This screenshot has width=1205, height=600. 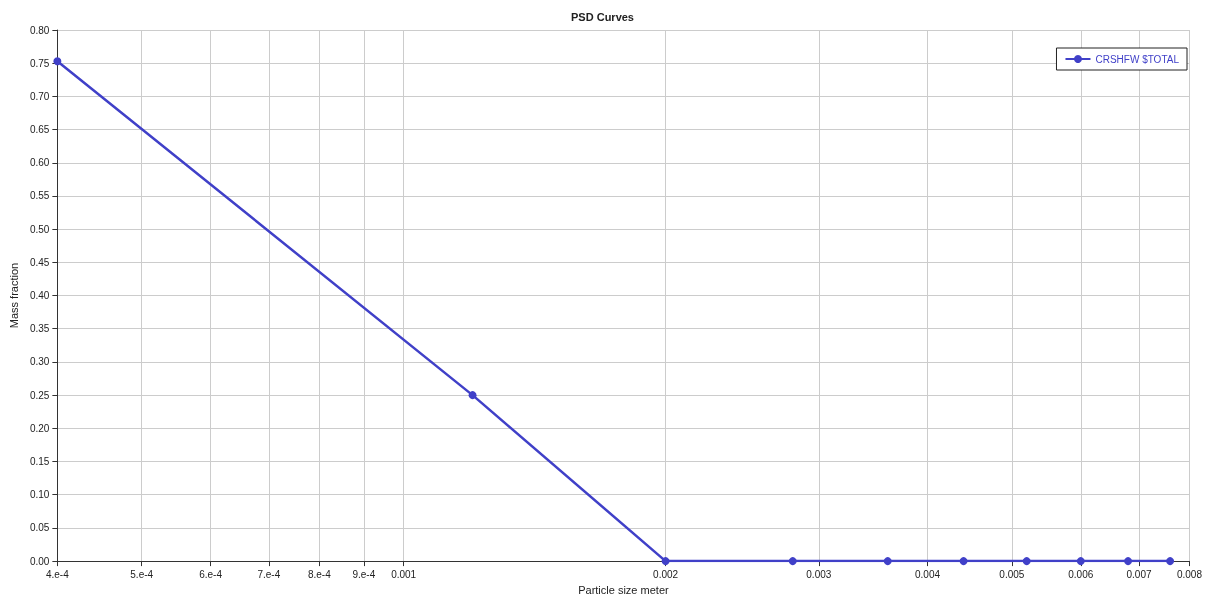 I want to click on x-tick-label: 8.e-4, so click(x=319, y=574).